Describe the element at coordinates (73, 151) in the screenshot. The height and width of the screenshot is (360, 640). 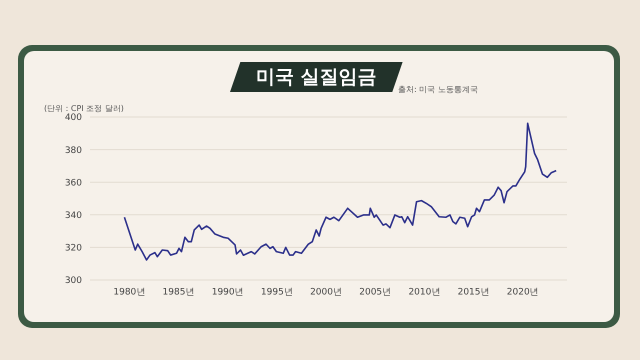
I see `y-tick-label: 380` at that location.